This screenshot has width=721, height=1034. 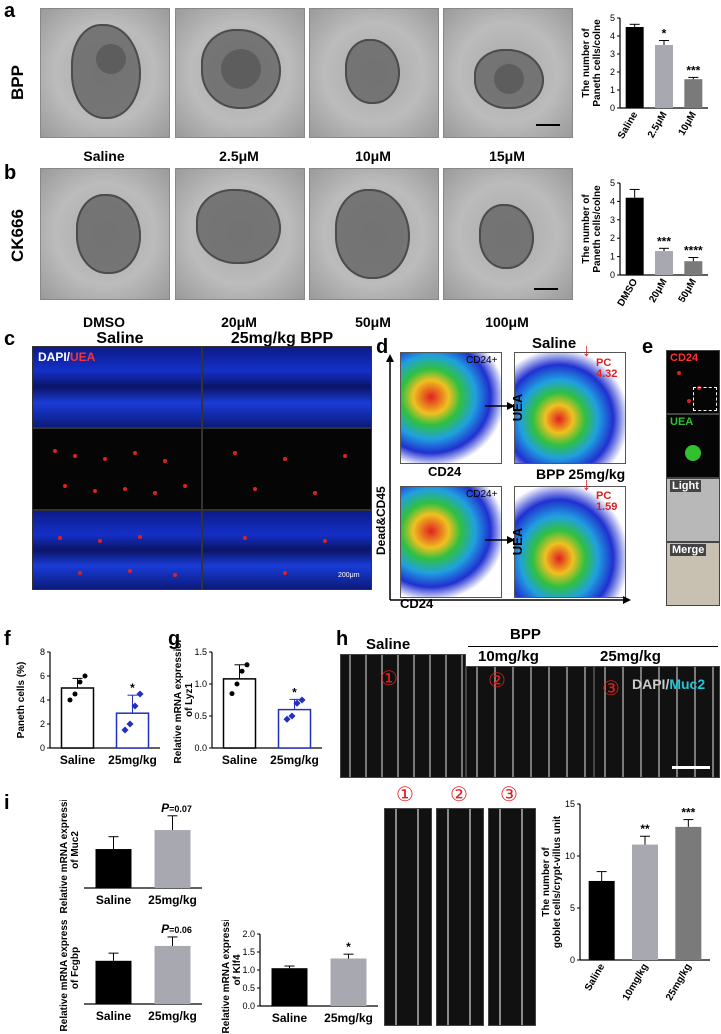 What do you see at coordinates (693, 251) in the screenshot?
I see `significance-label: ****` at bounding box center [693, 251].